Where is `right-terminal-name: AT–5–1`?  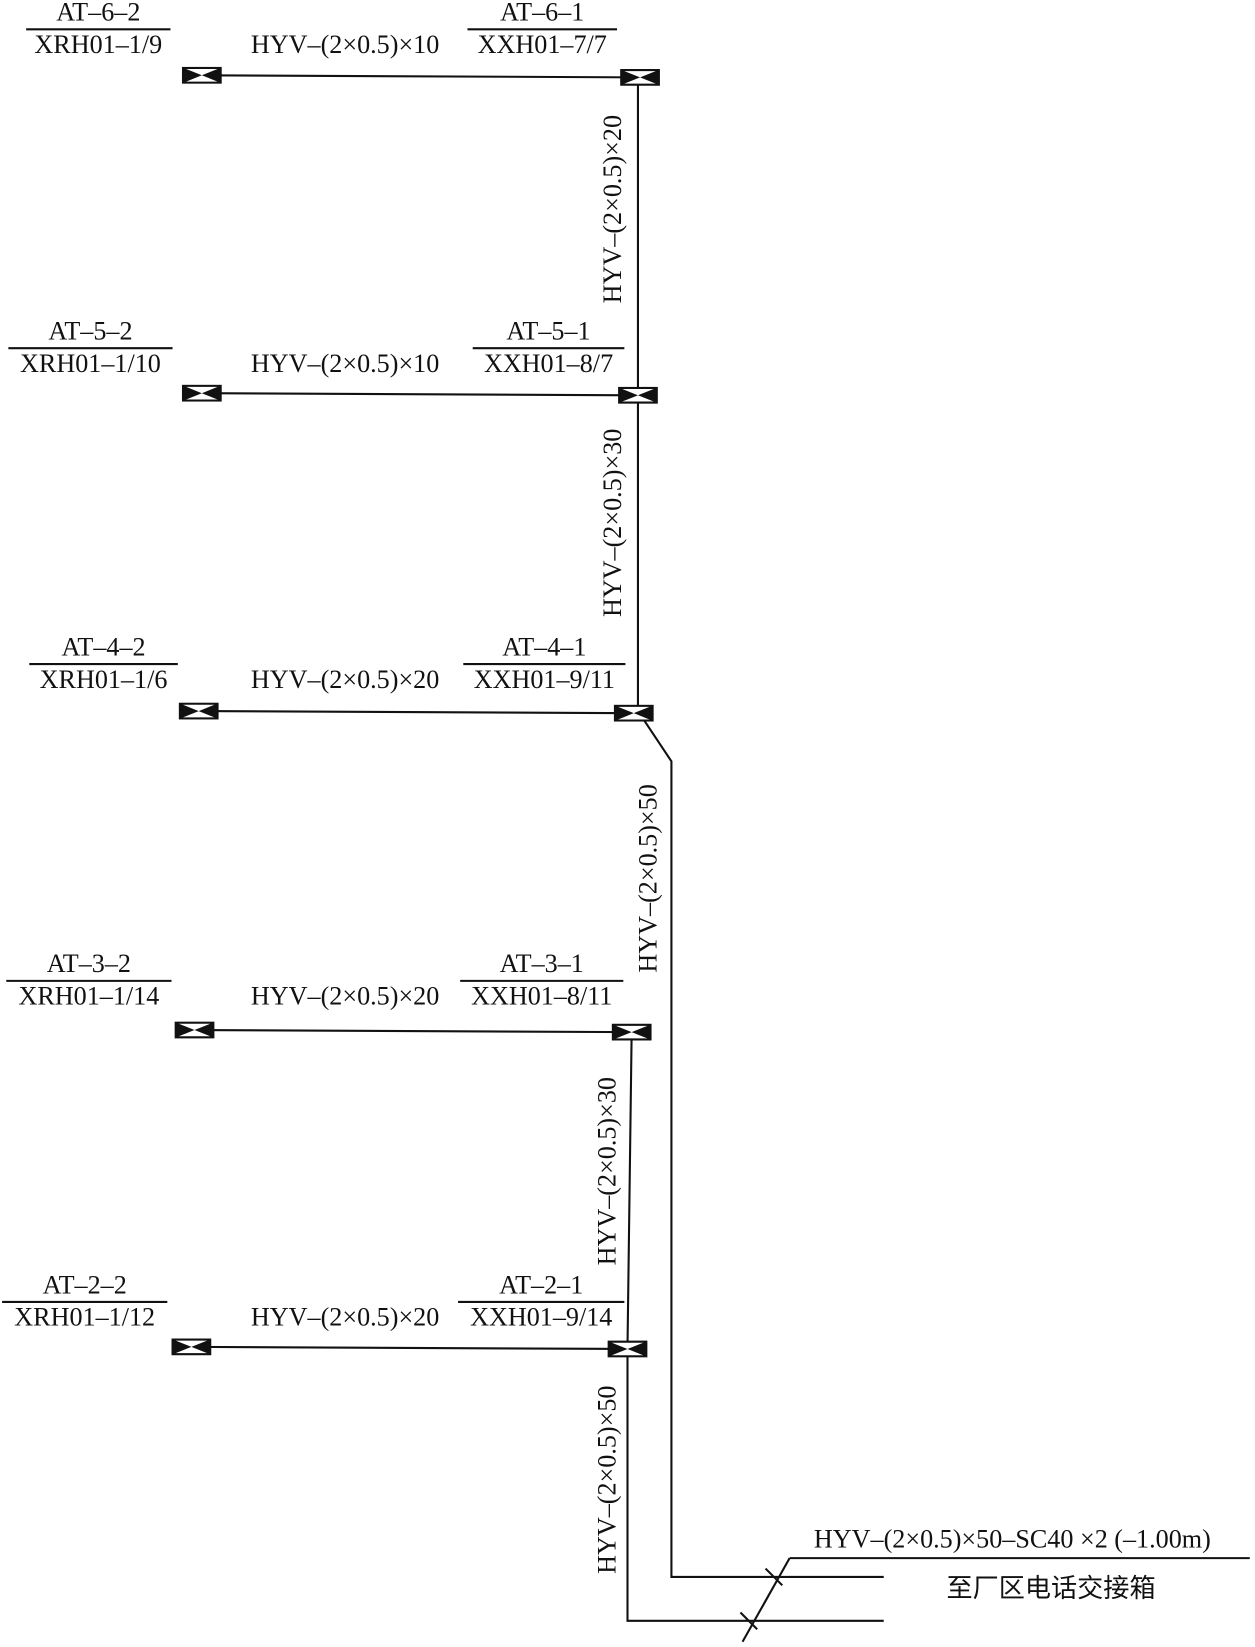 right-terminal-name: AT–5–1 is located at coordinates (548, 331).